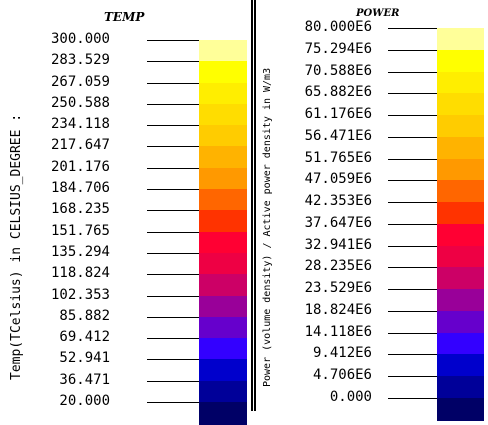  Describe the element at coordinates (80, 230) in the screenshot. I see `temperature-tick-label: 151.765` at that location.